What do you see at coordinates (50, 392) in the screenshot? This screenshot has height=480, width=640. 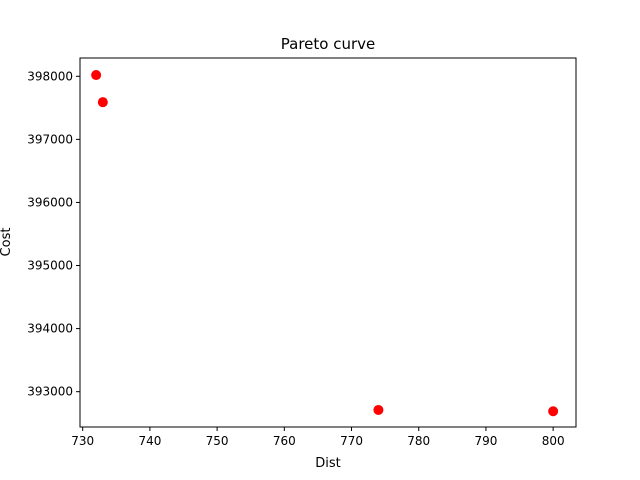 I see `y-tick-label: 393000` at bounding box center [50, 392].